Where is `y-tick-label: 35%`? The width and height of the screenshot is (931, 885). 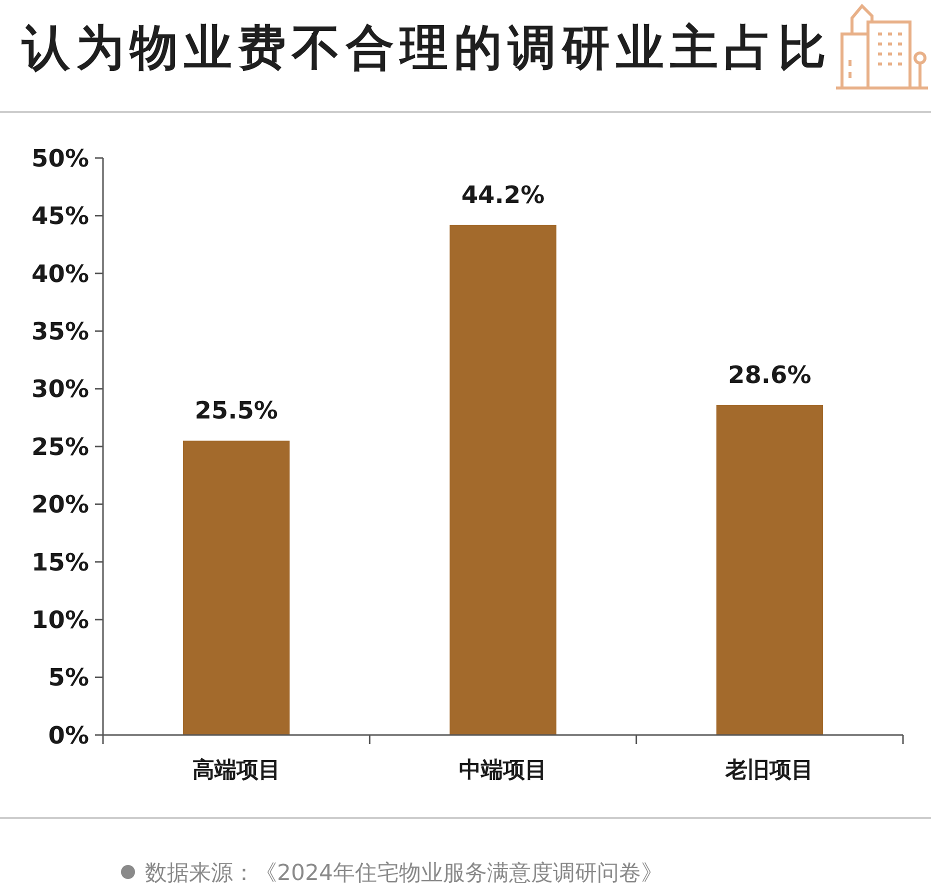
y-tick-label: 35% is located at coordinates (60, 332).